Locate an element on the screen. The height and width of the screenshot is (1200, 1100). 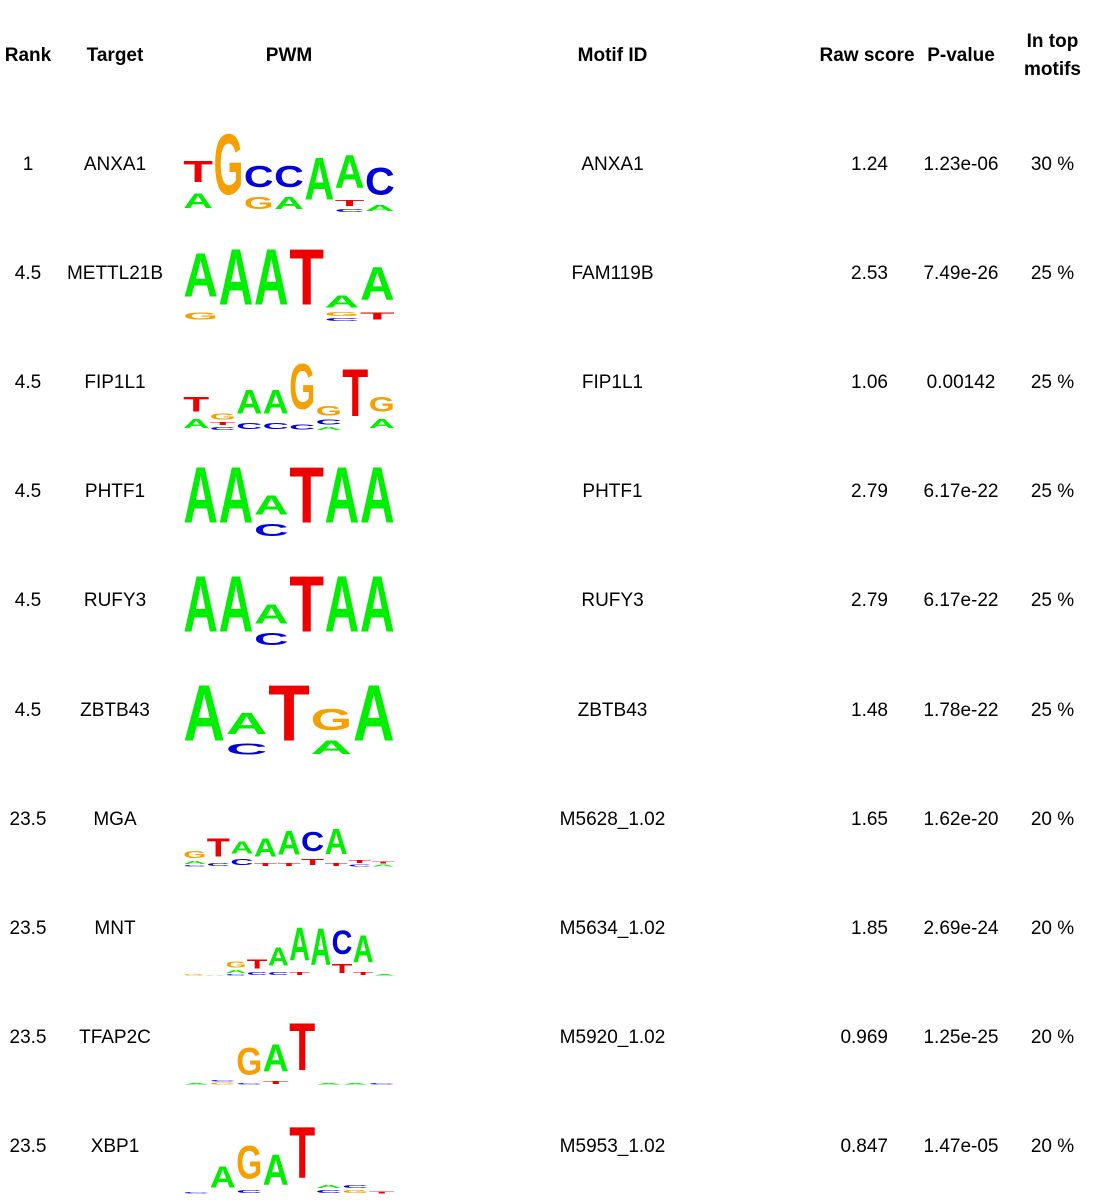
raw-score-cell: 1.85 is located at coordinates (869, 928).